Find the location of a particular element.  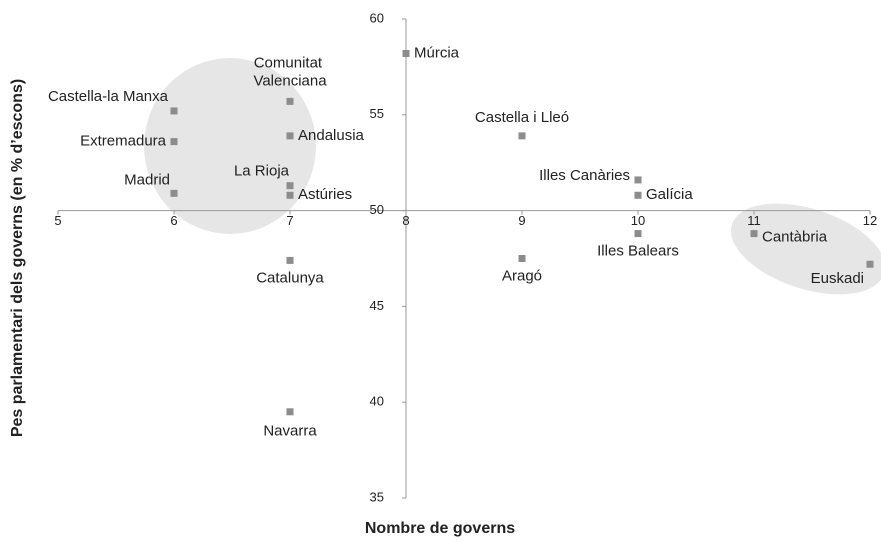

point-label: La Rioja is located at coordinates (262, 171).